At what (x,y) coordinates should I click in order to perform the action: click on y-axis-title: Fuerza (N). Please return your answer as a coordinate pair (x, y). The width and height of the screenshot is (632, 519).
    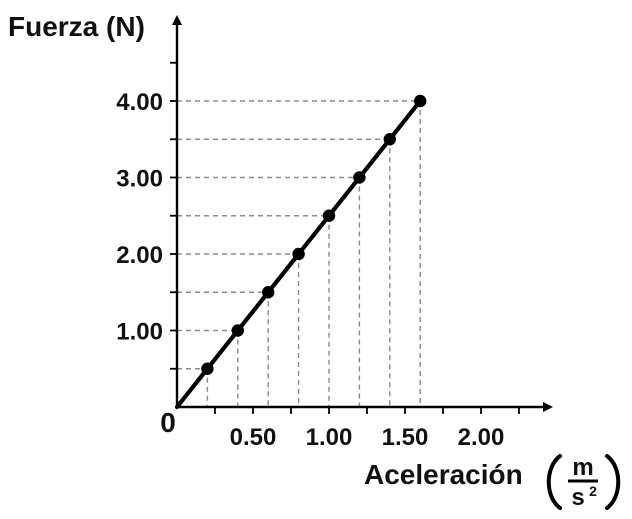
    Looking at the image, I should click on (76, 26).